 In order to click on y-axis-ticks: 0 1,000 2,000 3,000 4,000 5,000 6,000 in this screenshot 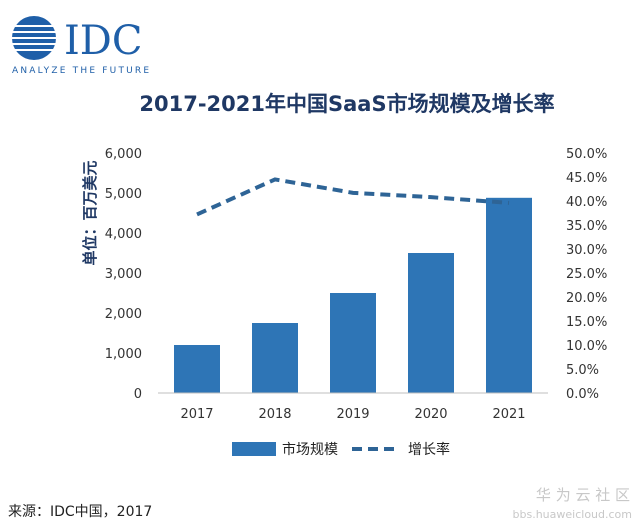, I will do `click(123, 274)`.